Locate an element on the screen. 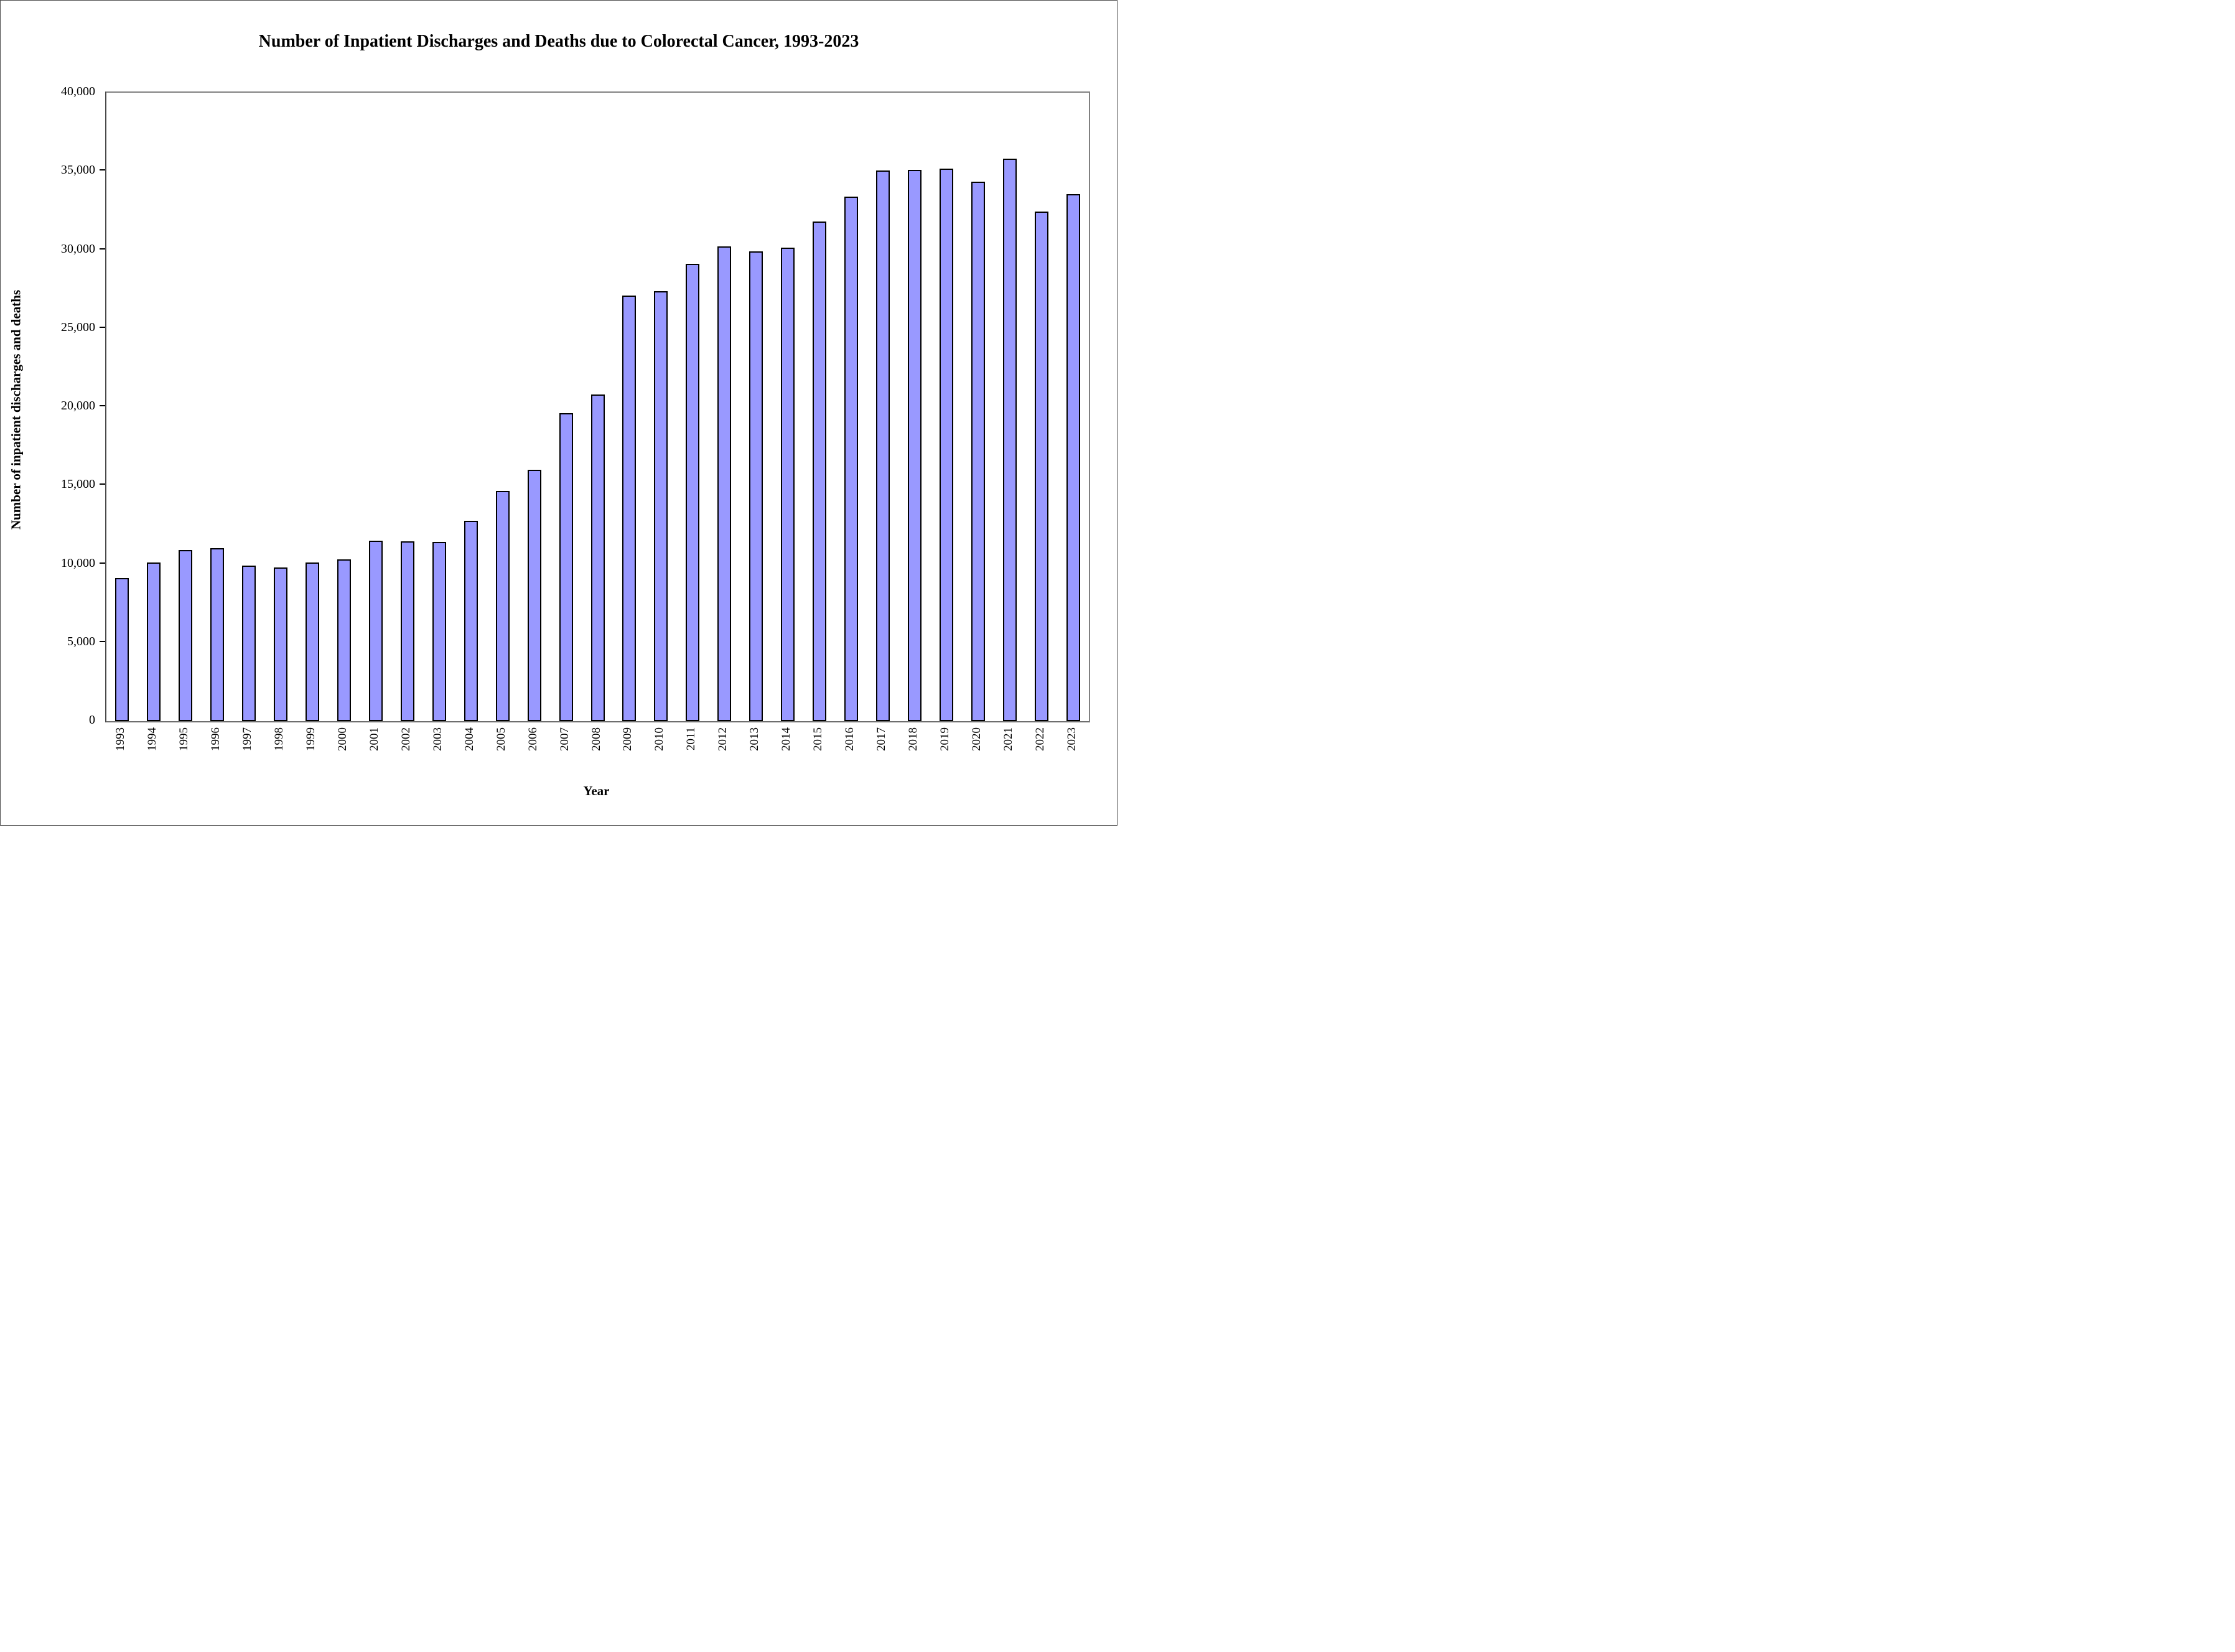 Image resolution: width=2235 pixels, height=1652 pixels. x-tick-label: 2023 is located at coordinates (1072, 739).